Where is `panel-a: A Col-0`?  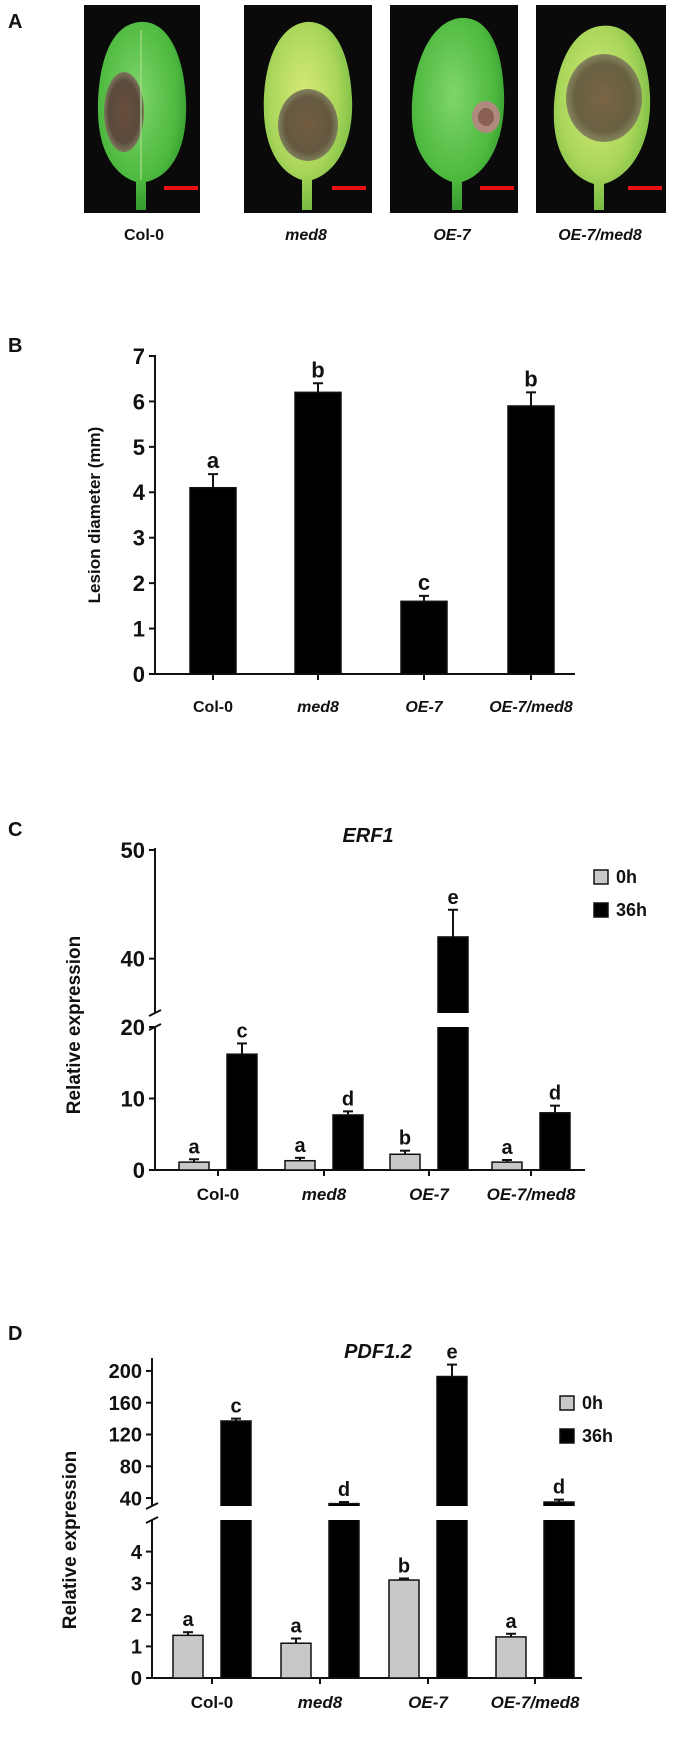 panel-a: A Col-0 is located at coordinates (337, 124).